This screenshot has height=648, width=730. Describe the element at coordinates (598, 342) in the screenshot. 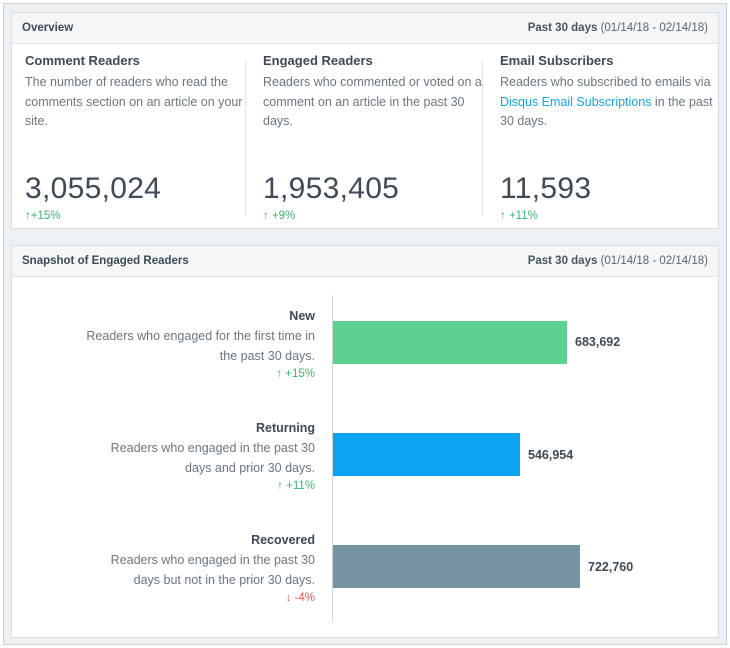

I see `bar-value-new: 683,692` at that location.